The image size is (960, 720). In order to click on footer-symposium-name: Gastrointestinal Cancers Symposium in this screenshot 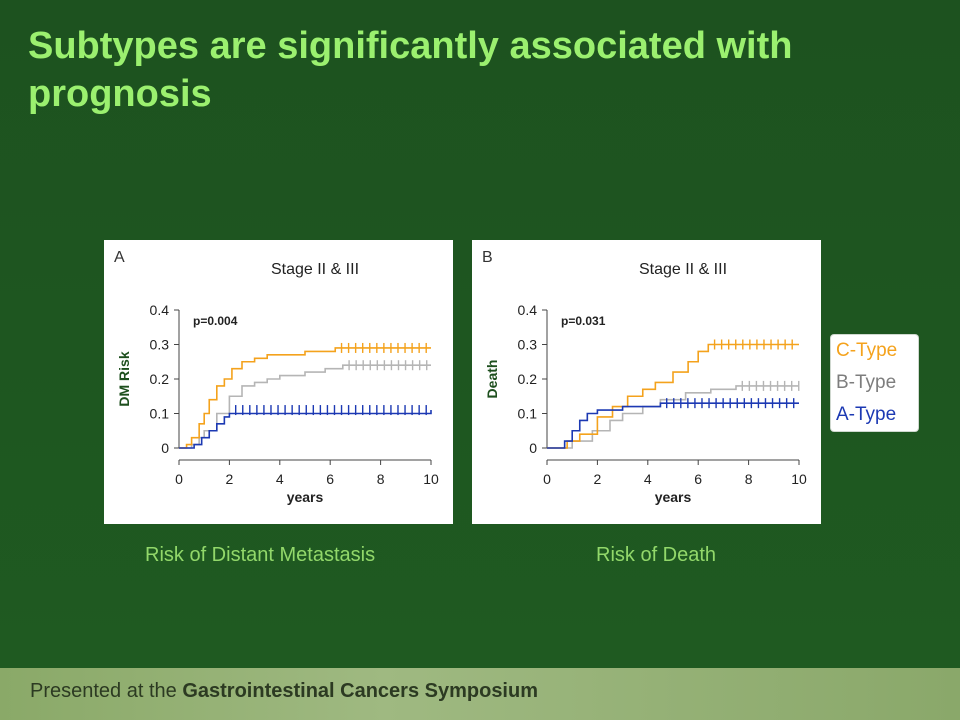, I will do `click(360, 691)`.